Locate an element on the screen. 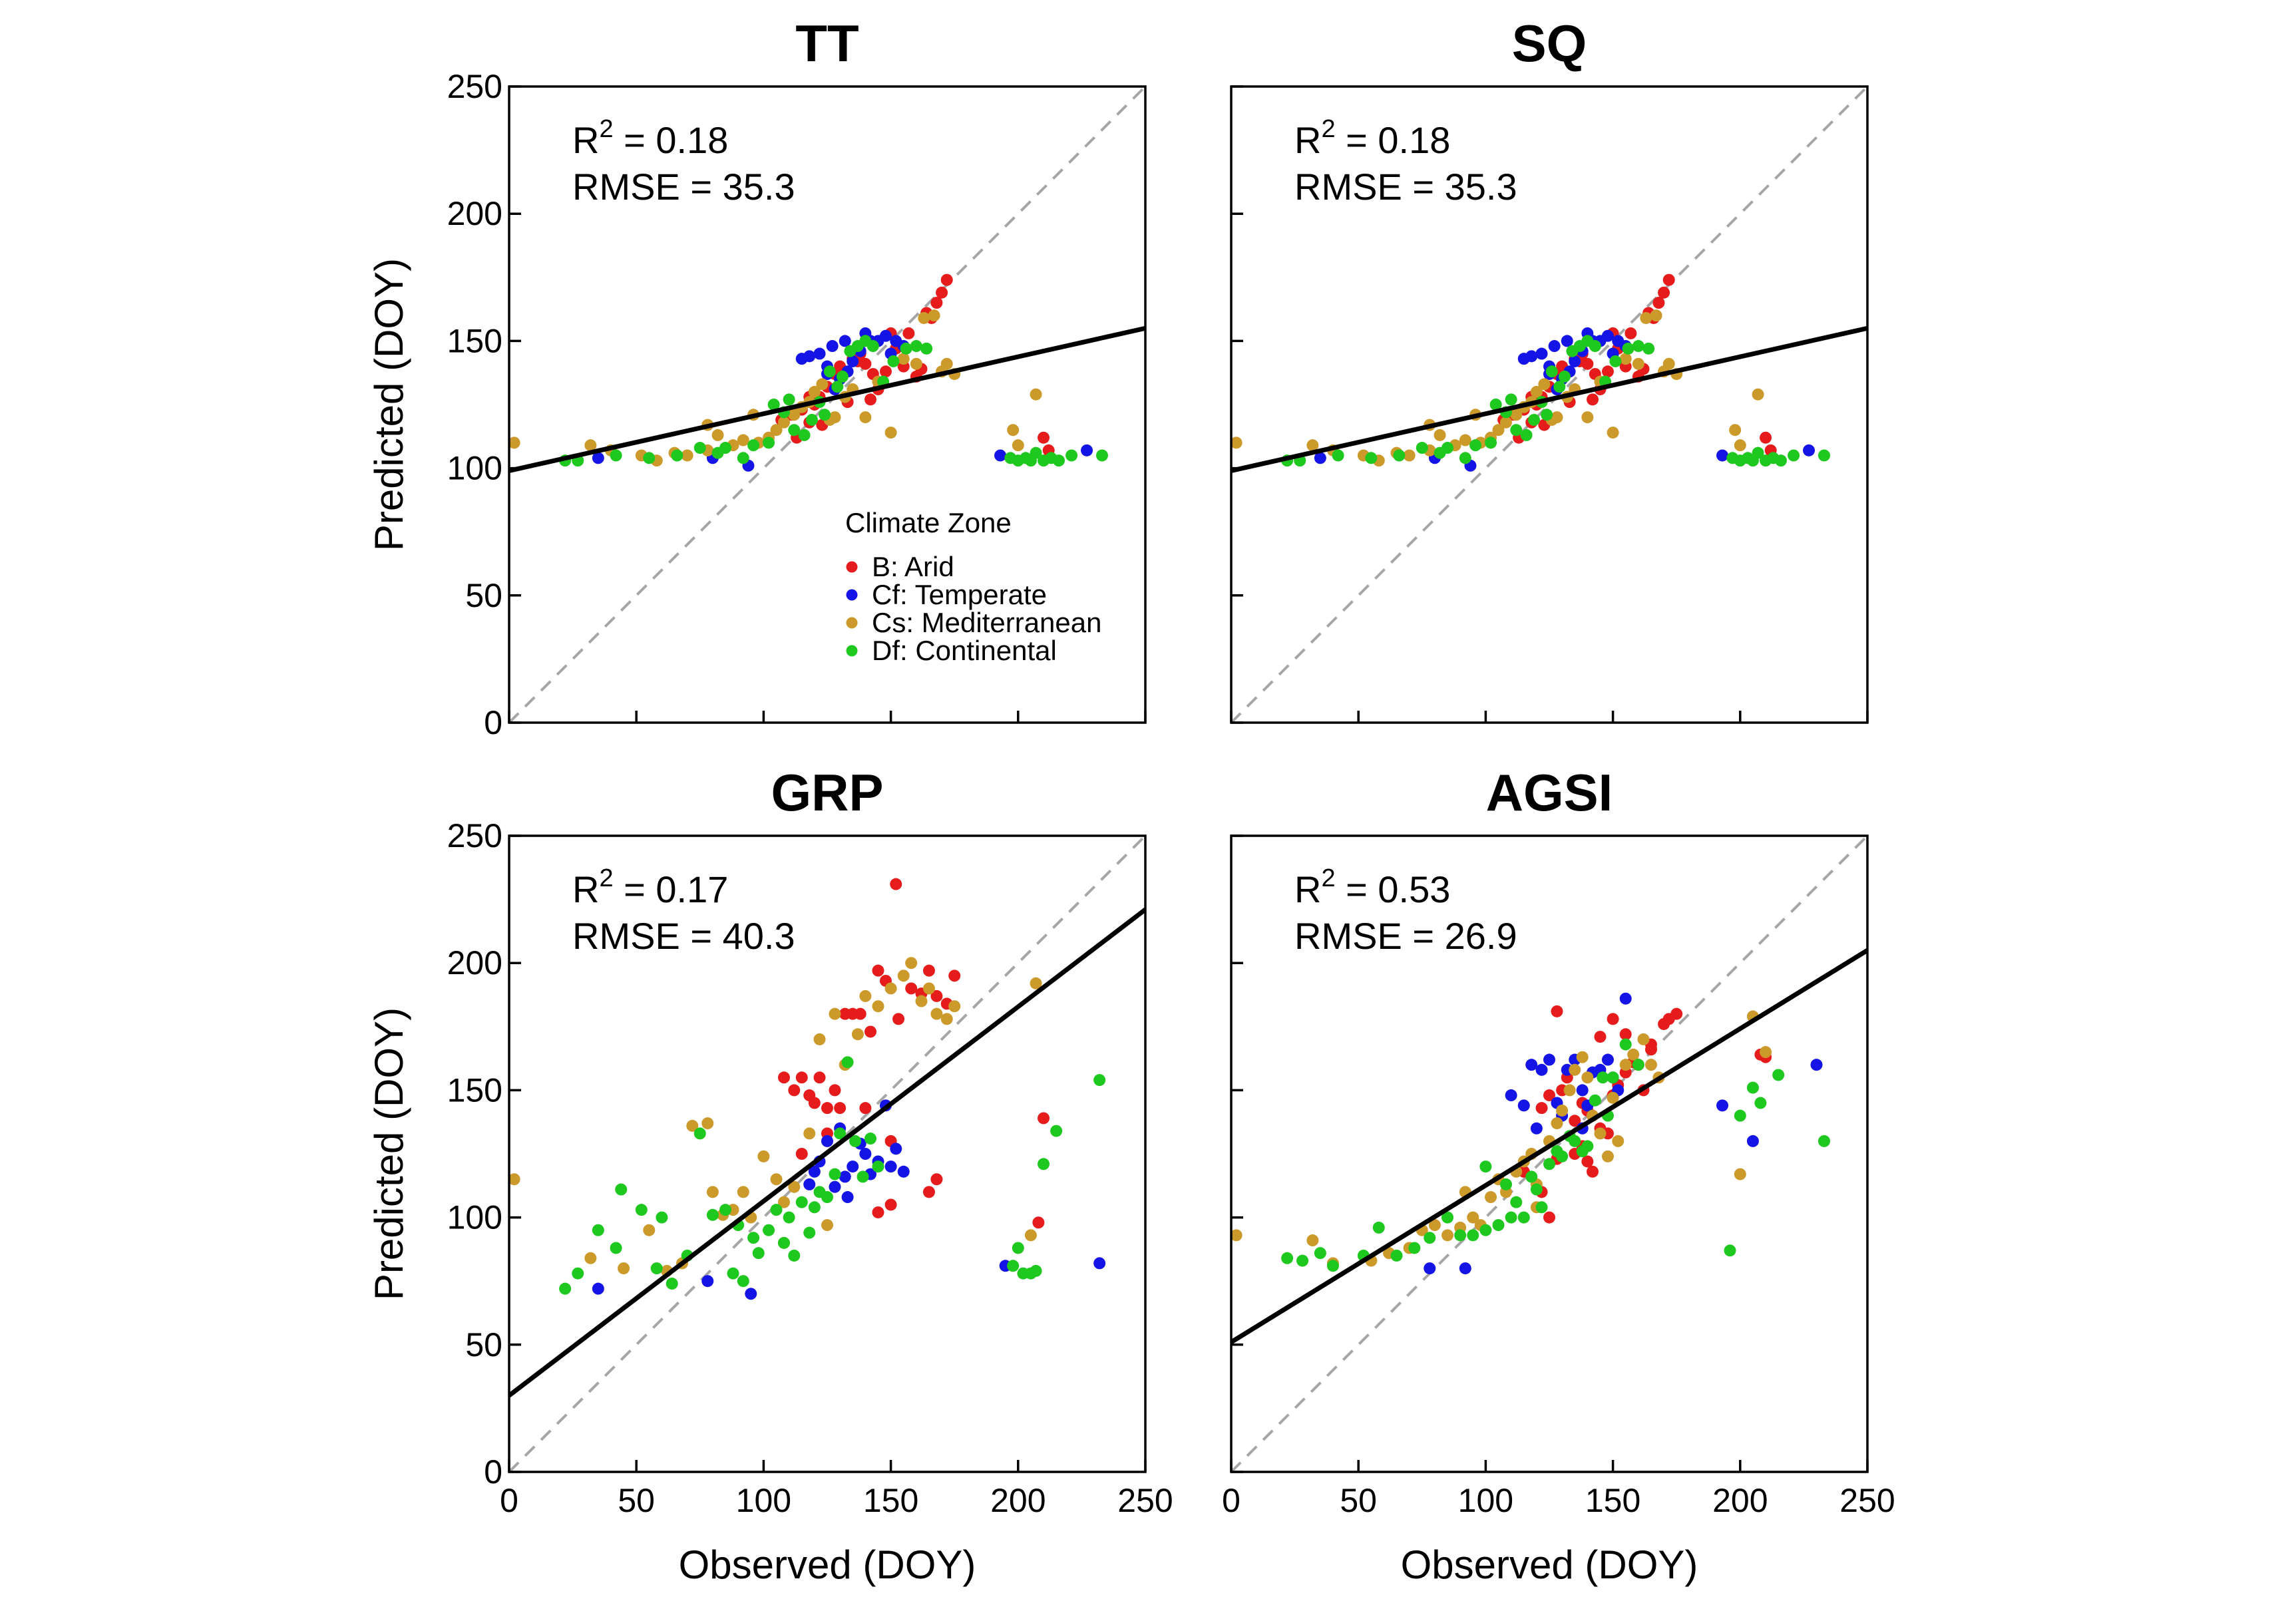  panel-title: SQ is located at coordinates (1549, 43).